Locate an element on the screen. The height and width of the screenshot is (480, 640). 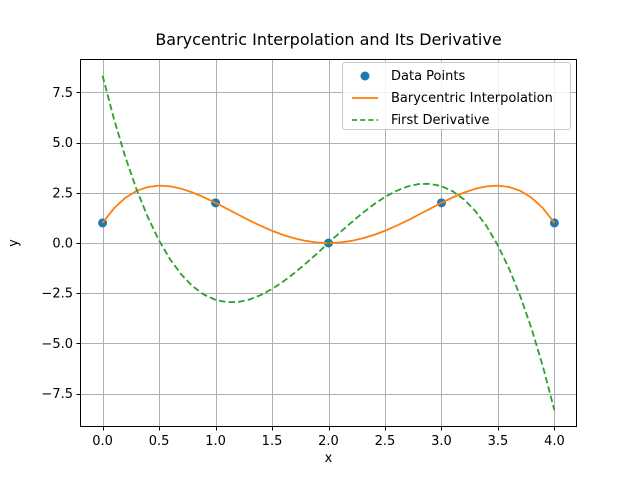
x-tick-label: 3.0 is located at coordinates (441, 441).